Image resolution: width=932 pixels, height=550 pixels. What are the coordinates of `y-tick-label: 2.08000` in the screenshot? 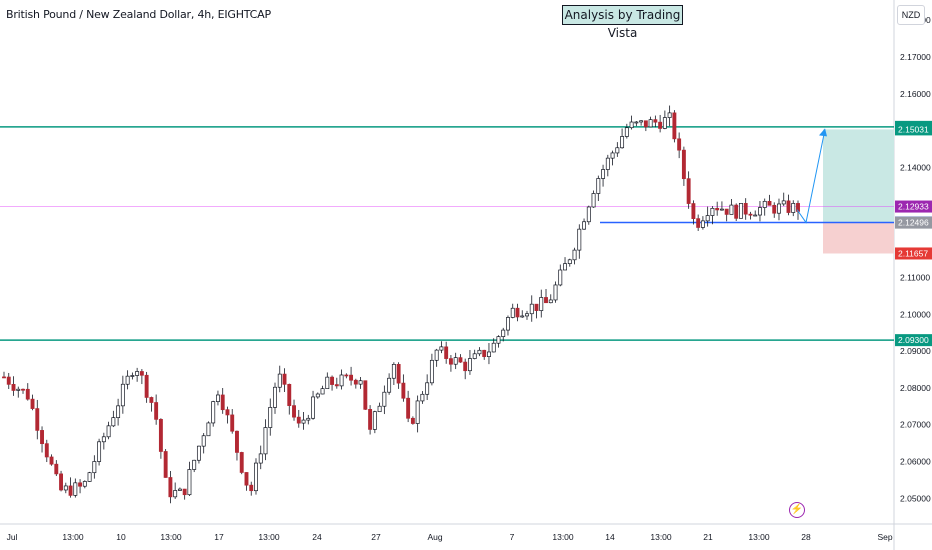 It's located at (915, 388).